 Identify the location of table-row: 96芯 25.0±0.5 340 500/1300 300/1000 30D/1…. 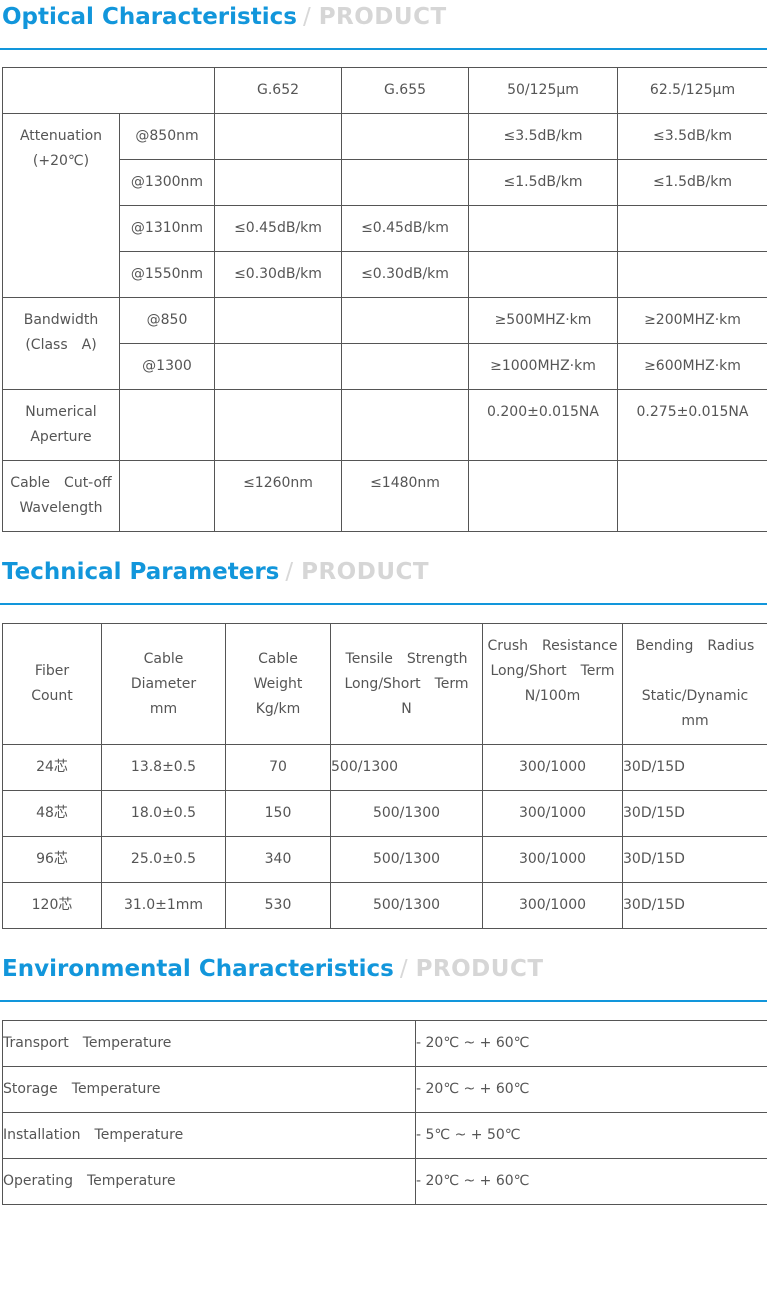
(384, 859).